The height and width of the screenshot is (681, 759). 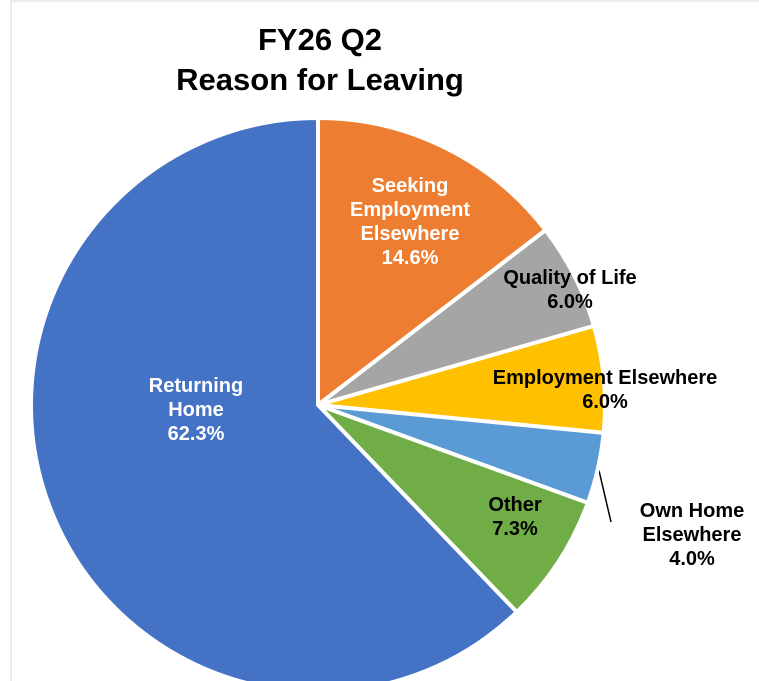 What do you see at coordinates (410, 258) in the screenshot?
I see `slice-value: 14.6%` at bounding box center [410, 258].